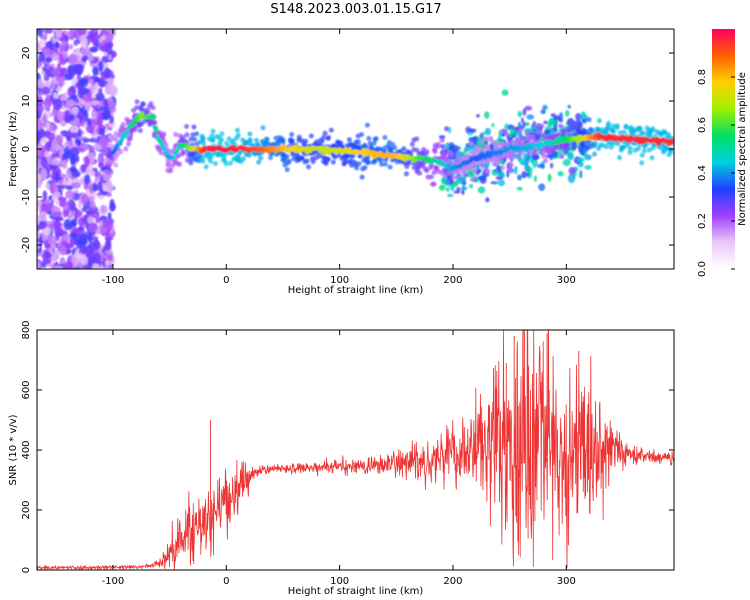 The height and width of the screenshot is (600, 750). Describe the element at coordinates (13, 149) in the screenshot. I see `spectrogram-y-axis-label: Frequency (Hz)` at that location.